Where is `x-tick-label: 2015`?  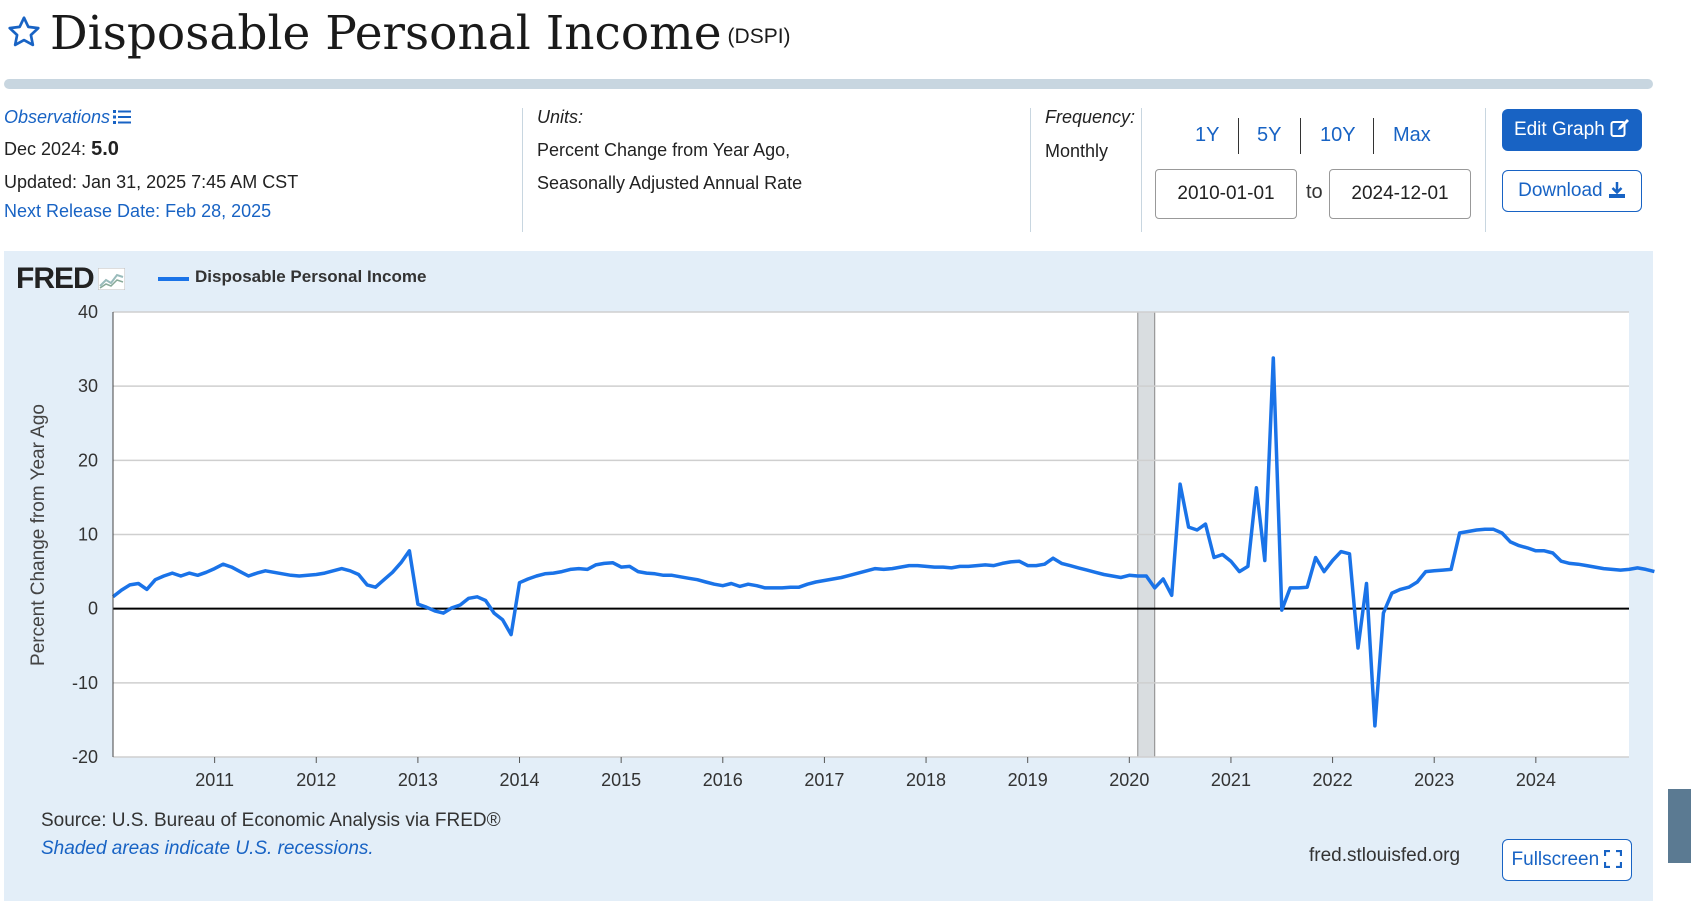 x-tick-label: 2015 is located at coordinates (621, 780).